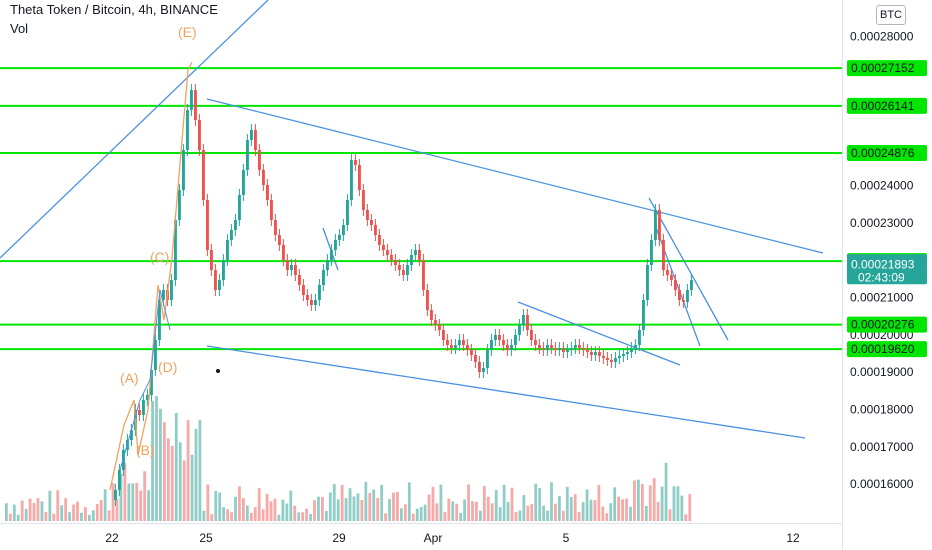 The width and height of the screenshot is (932, 550). Describe the element at coordinates (887, 324) in the screenshot. I see `level-price-tag` at that location.